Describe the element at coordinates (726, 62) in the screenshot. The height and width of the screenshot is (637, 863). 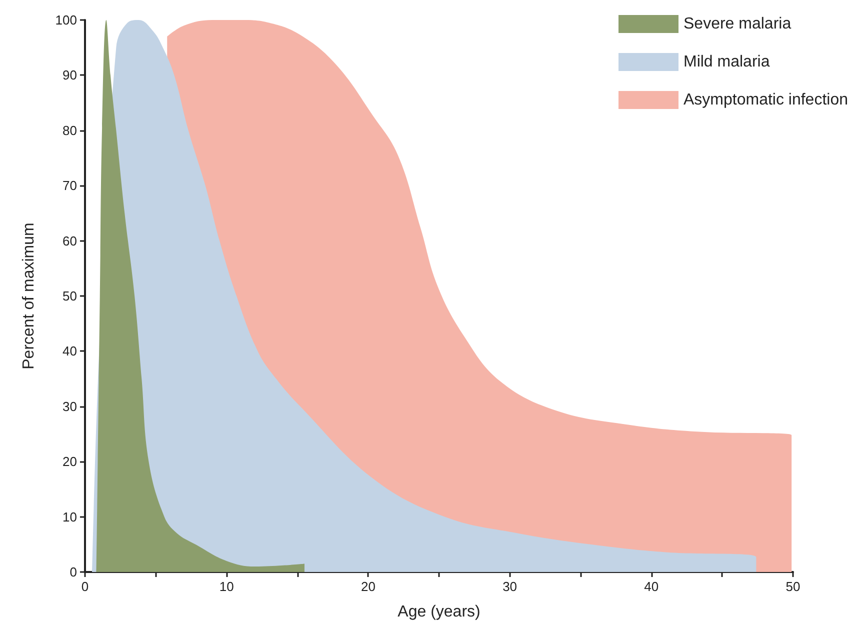
I see `legend-label: Mild malaria` at that location.